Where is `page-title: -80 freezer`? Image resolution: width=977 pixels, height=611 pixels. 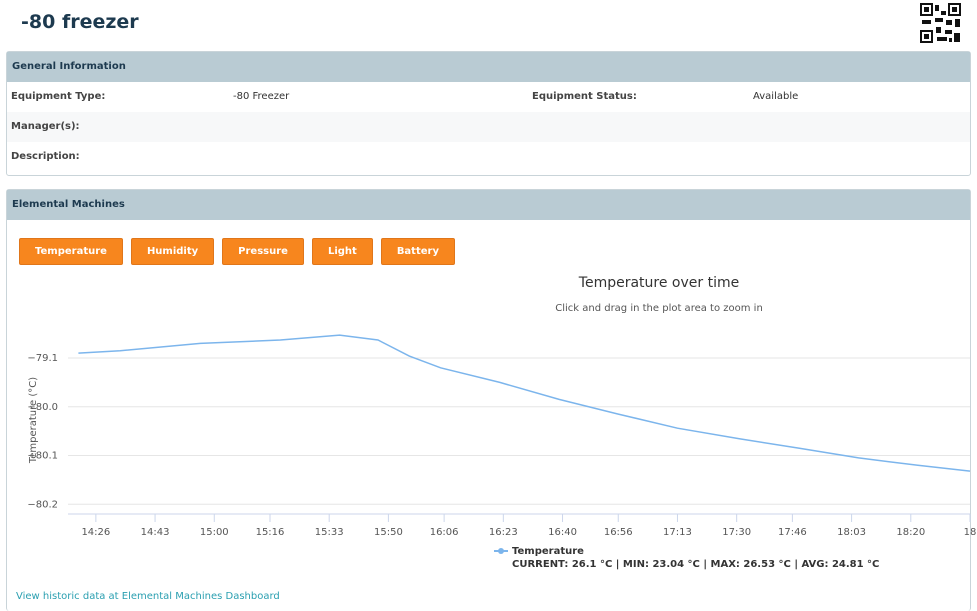
page-title: -80 freezer is located at coordinates (80, 22).